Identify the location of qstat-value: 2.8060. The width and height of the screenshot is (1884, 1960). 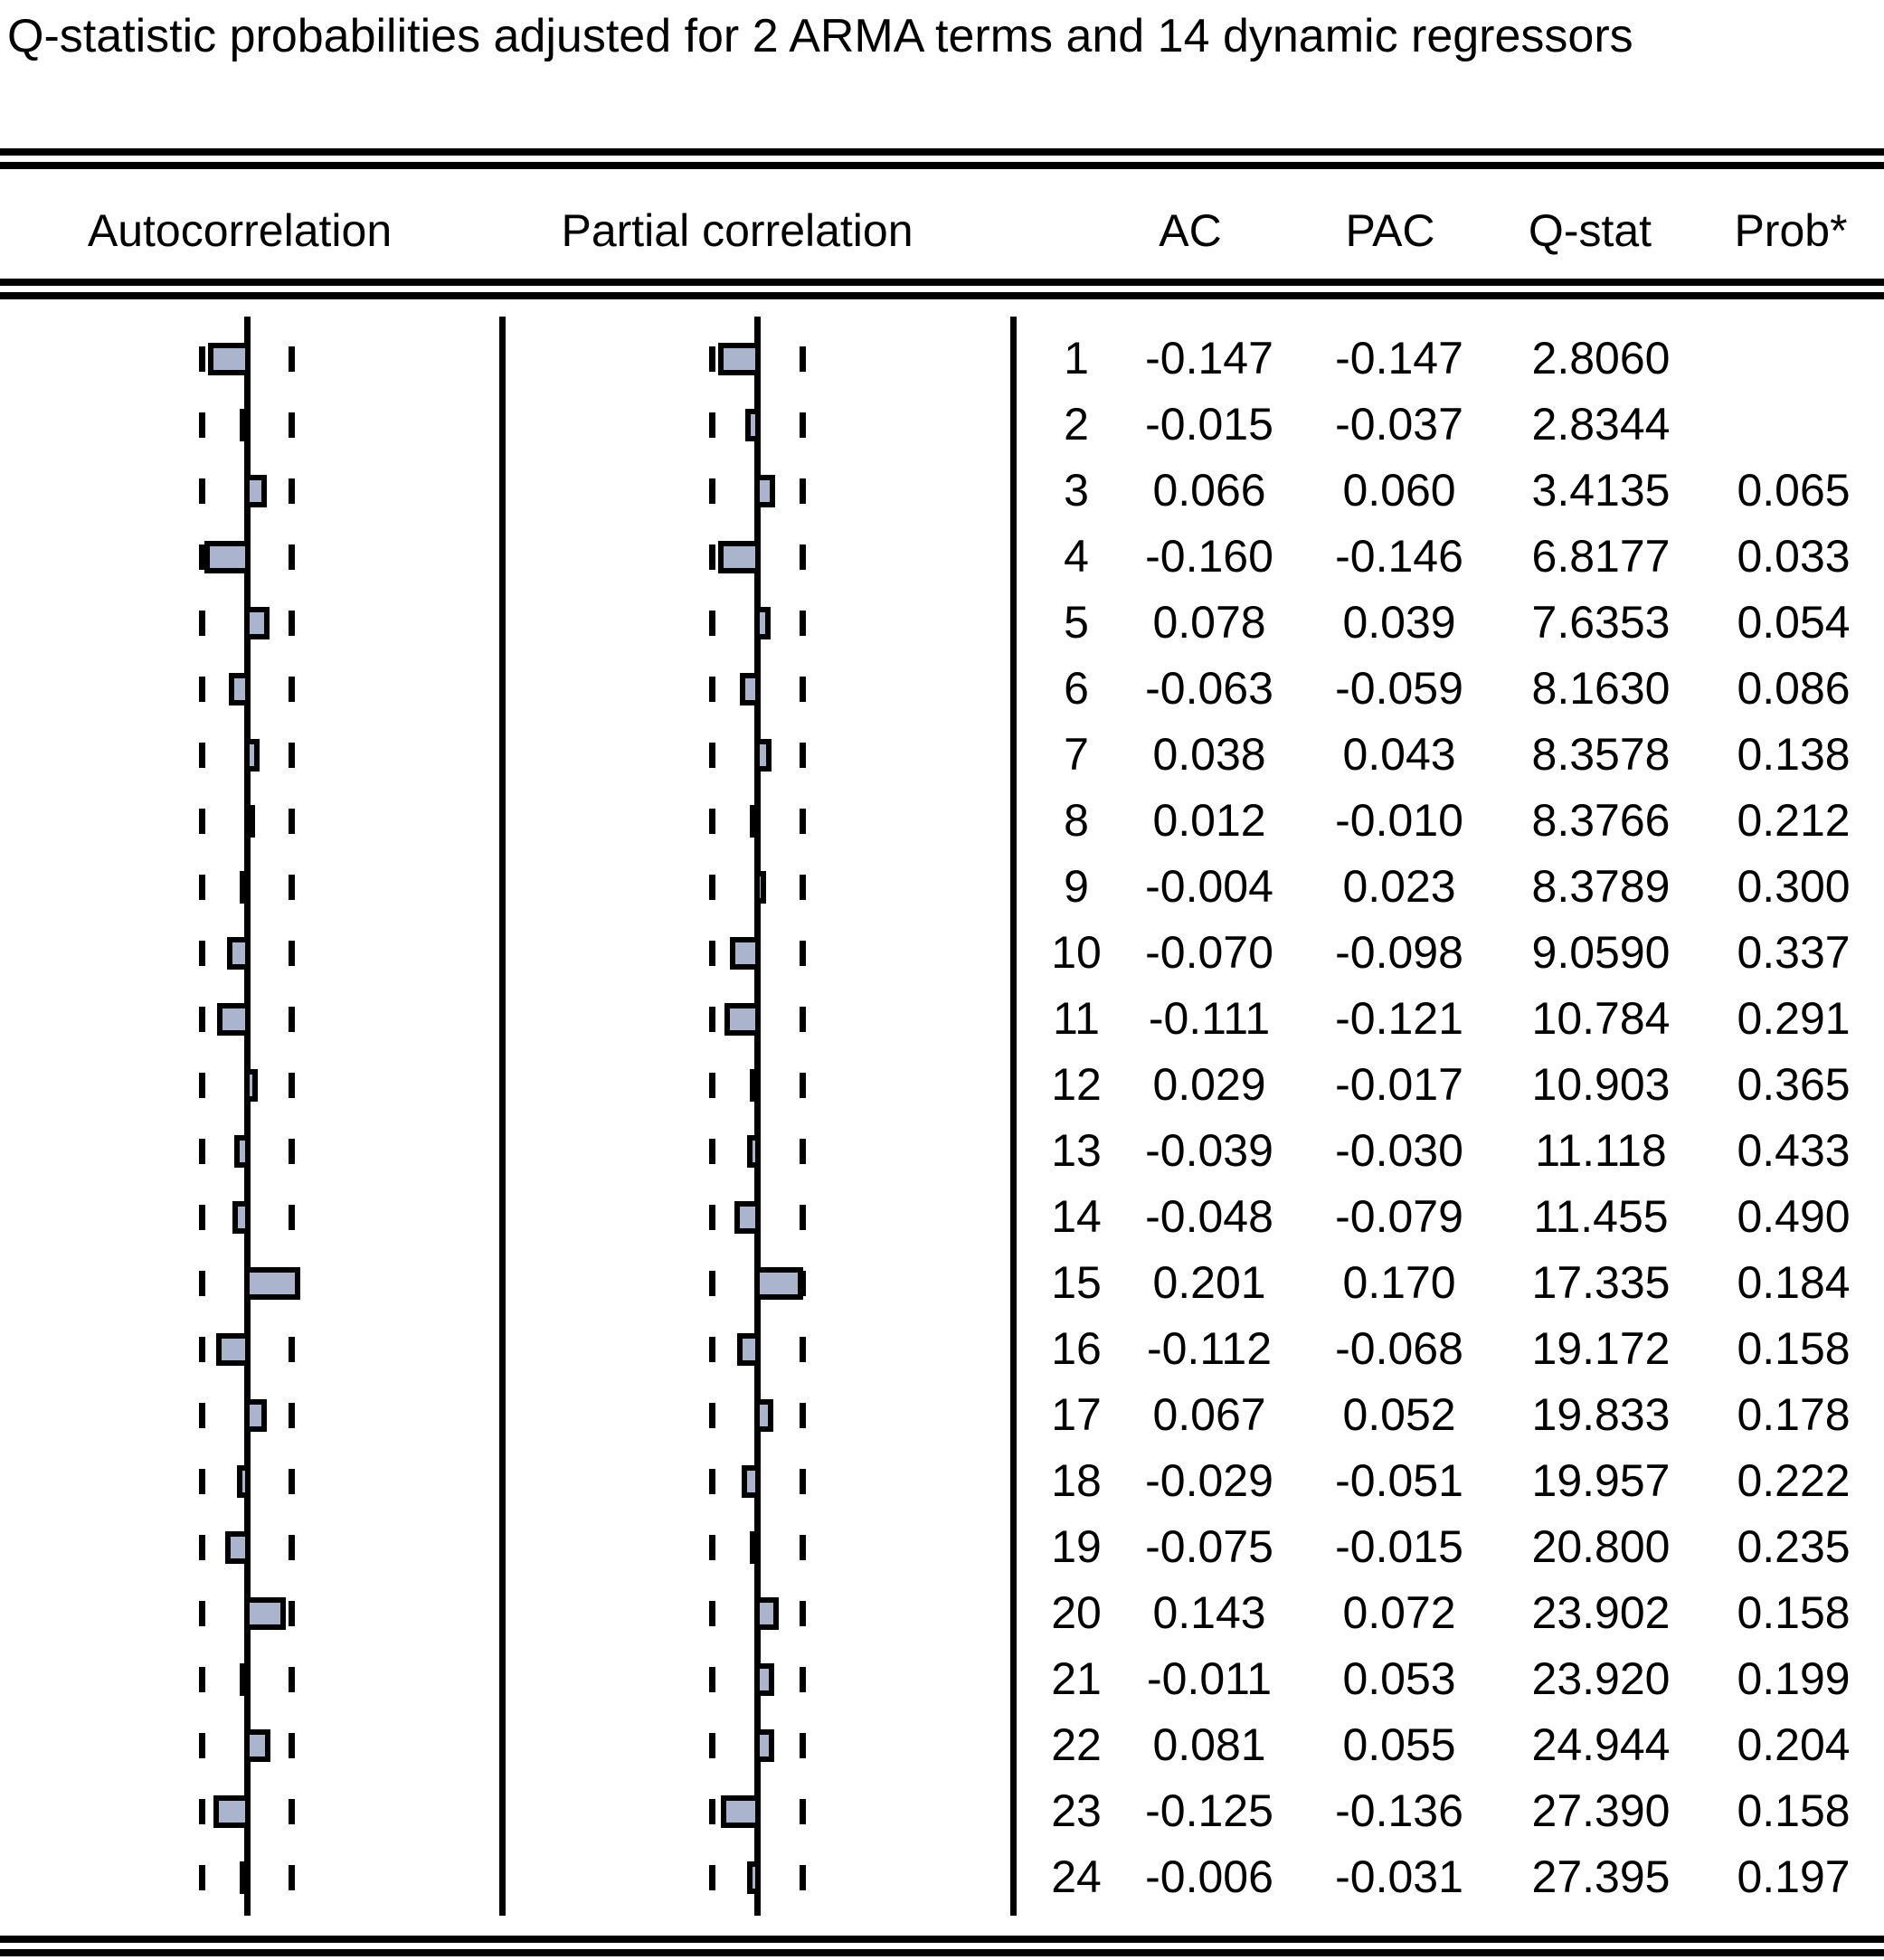
(1601, 358).